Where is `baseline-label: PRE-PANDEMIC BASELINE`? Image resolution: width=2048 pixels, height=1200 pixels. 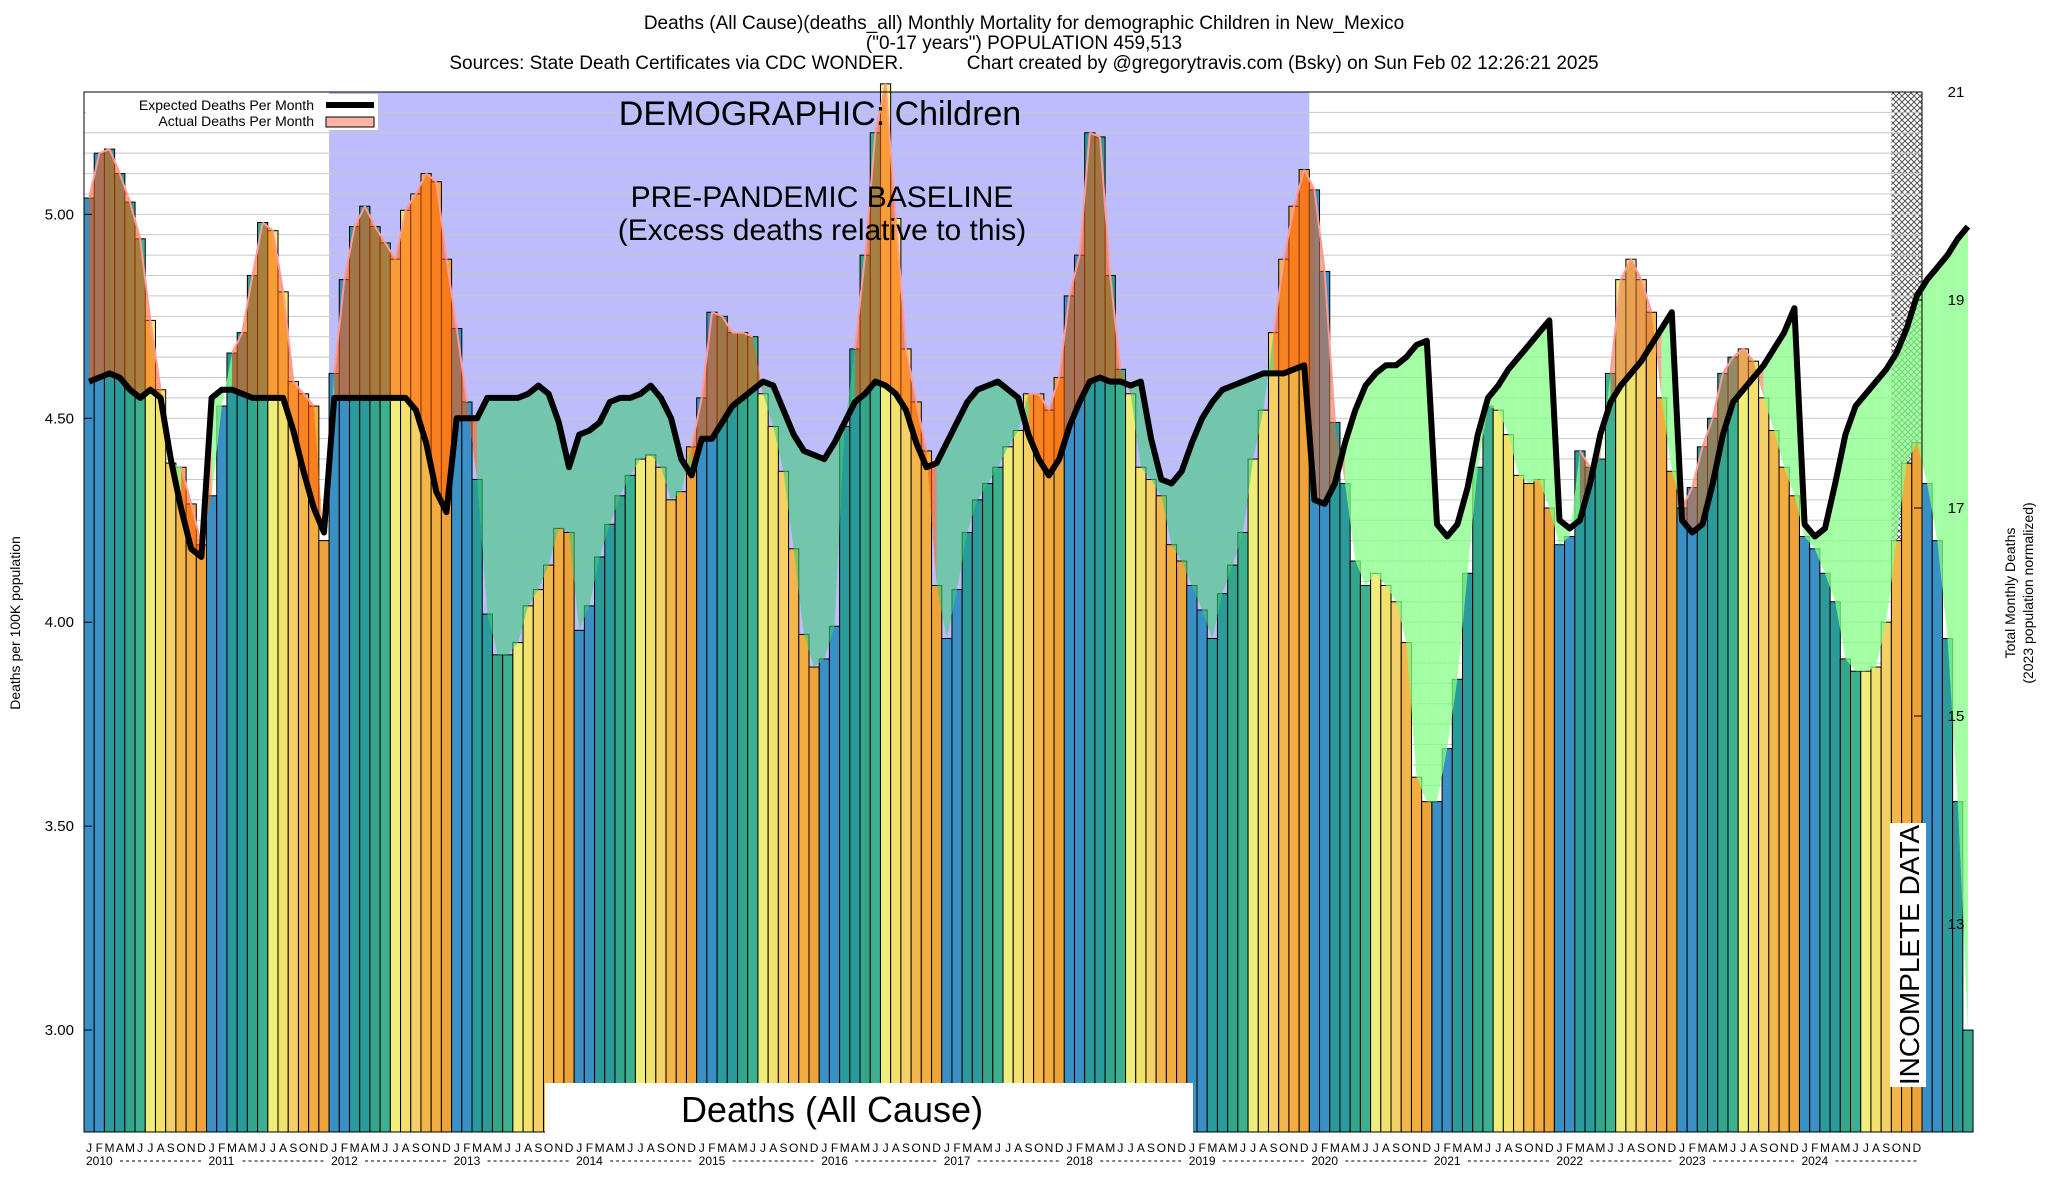
baseline-label: PRE-PANDEMIC BASELINE is located at coordinates (822, 197).